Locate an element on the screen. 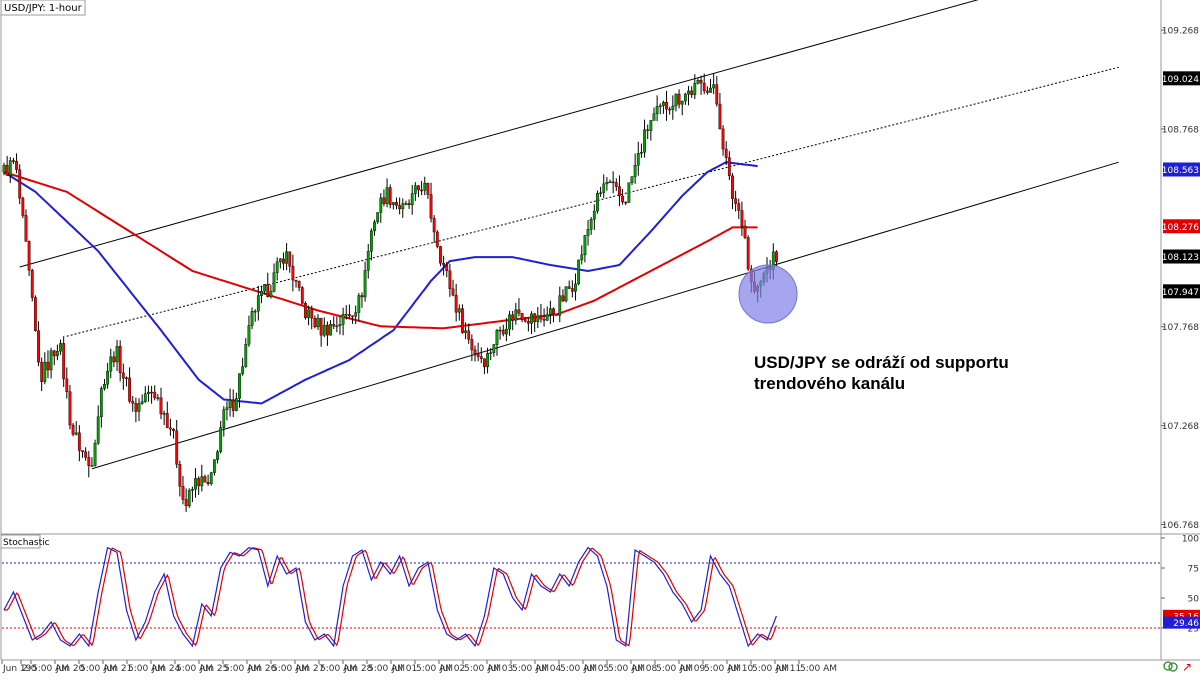 Image resolution: width=1200 pixels, height=679 pixels. svg-text: Jun 19 is located at coordinates (17, 669).